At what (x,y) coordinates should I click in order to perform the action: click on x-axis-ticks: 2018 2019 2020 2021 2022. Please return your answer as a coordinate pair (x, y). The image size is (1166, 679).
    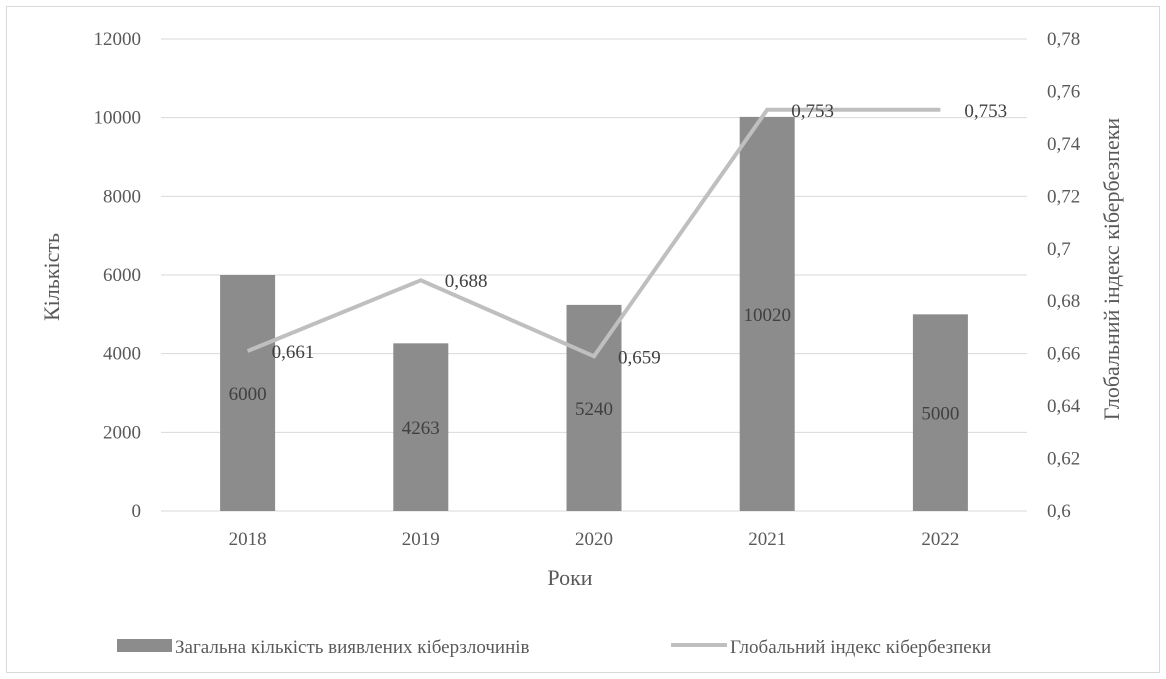
    Looking at the image, I should click on (594, 539).